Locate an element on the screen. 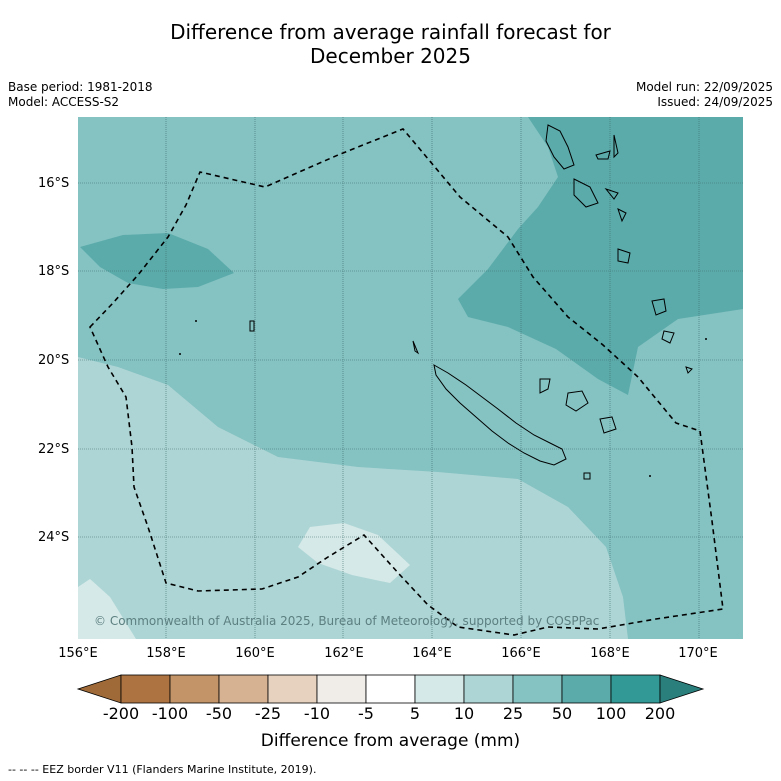  espiritu-santo is located at coordinates (560, 147).